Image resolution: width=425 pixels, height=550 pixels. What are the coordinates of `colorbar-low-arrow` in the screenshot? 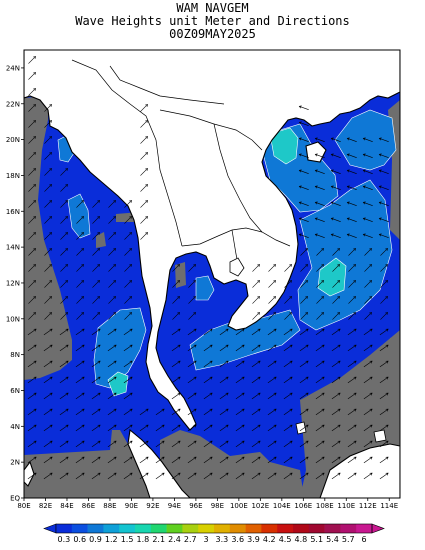 It's located at (50, 528).